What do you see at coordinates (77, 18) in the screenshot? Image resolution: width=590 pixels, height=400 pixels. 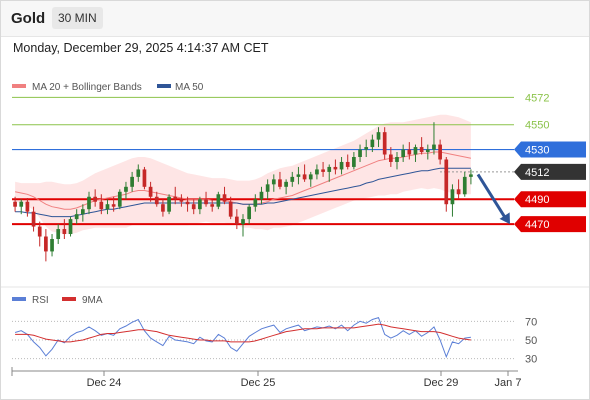 I see `timeframe-button: 30 MIN` at bounding box center [77, 18].